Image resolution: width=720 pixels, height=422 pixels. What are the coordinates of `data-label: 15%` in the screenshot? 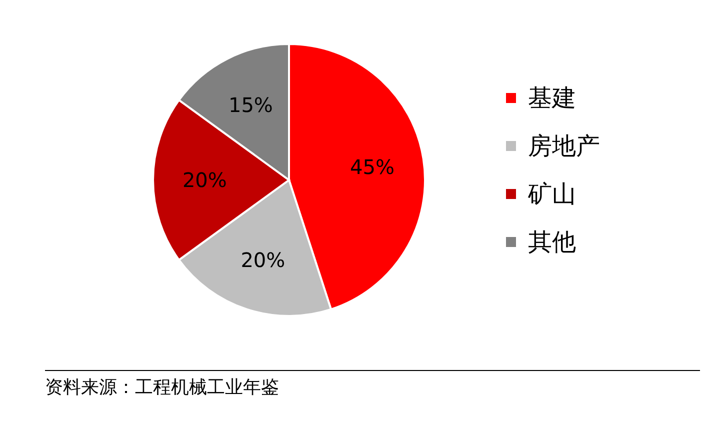 It's located at (250, 104).